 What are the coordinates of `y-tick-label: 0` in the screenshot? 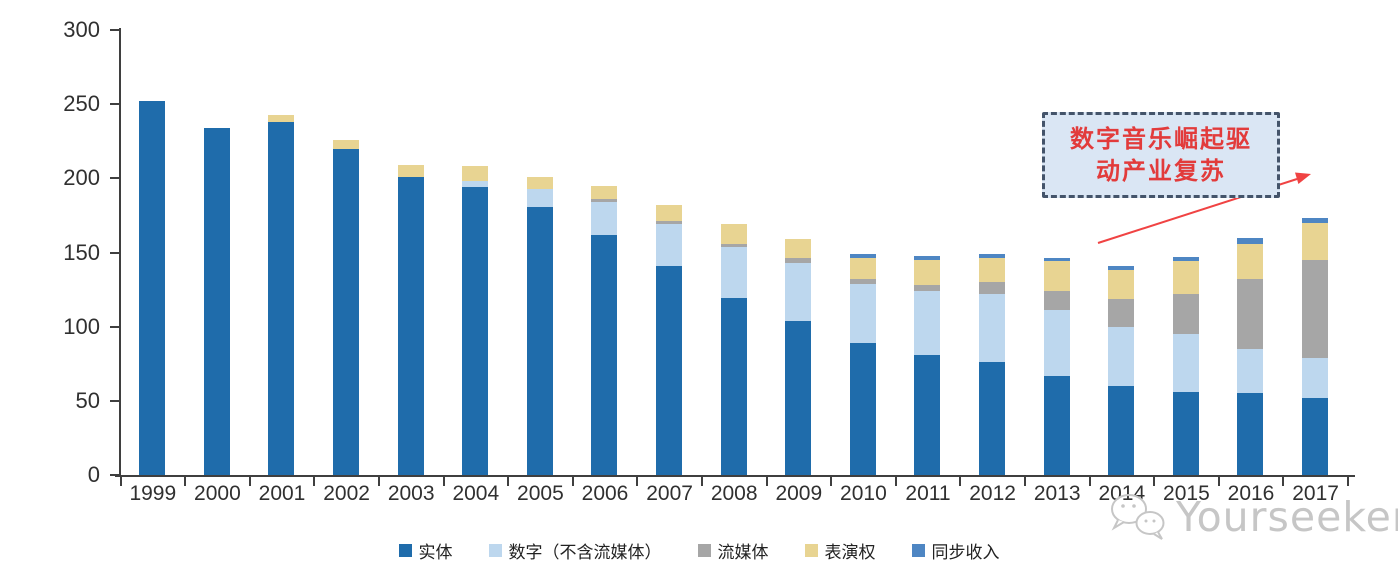 It's located at (93, 474).